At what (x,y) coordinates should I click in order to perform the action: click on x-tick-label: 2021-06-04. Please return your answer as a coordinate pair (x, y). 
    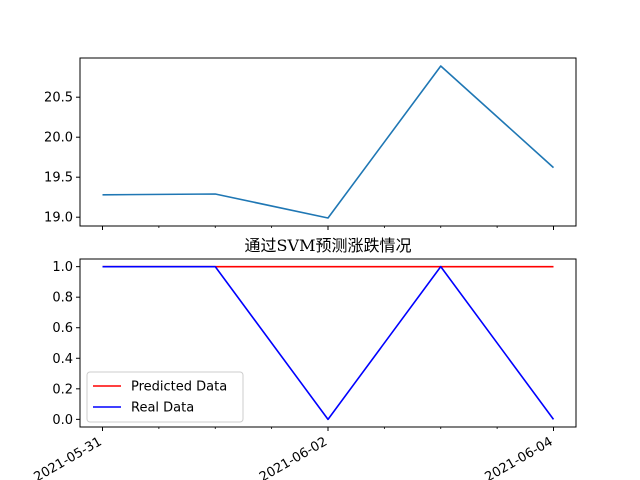
    Looking at the image, I should click on (519, 457).